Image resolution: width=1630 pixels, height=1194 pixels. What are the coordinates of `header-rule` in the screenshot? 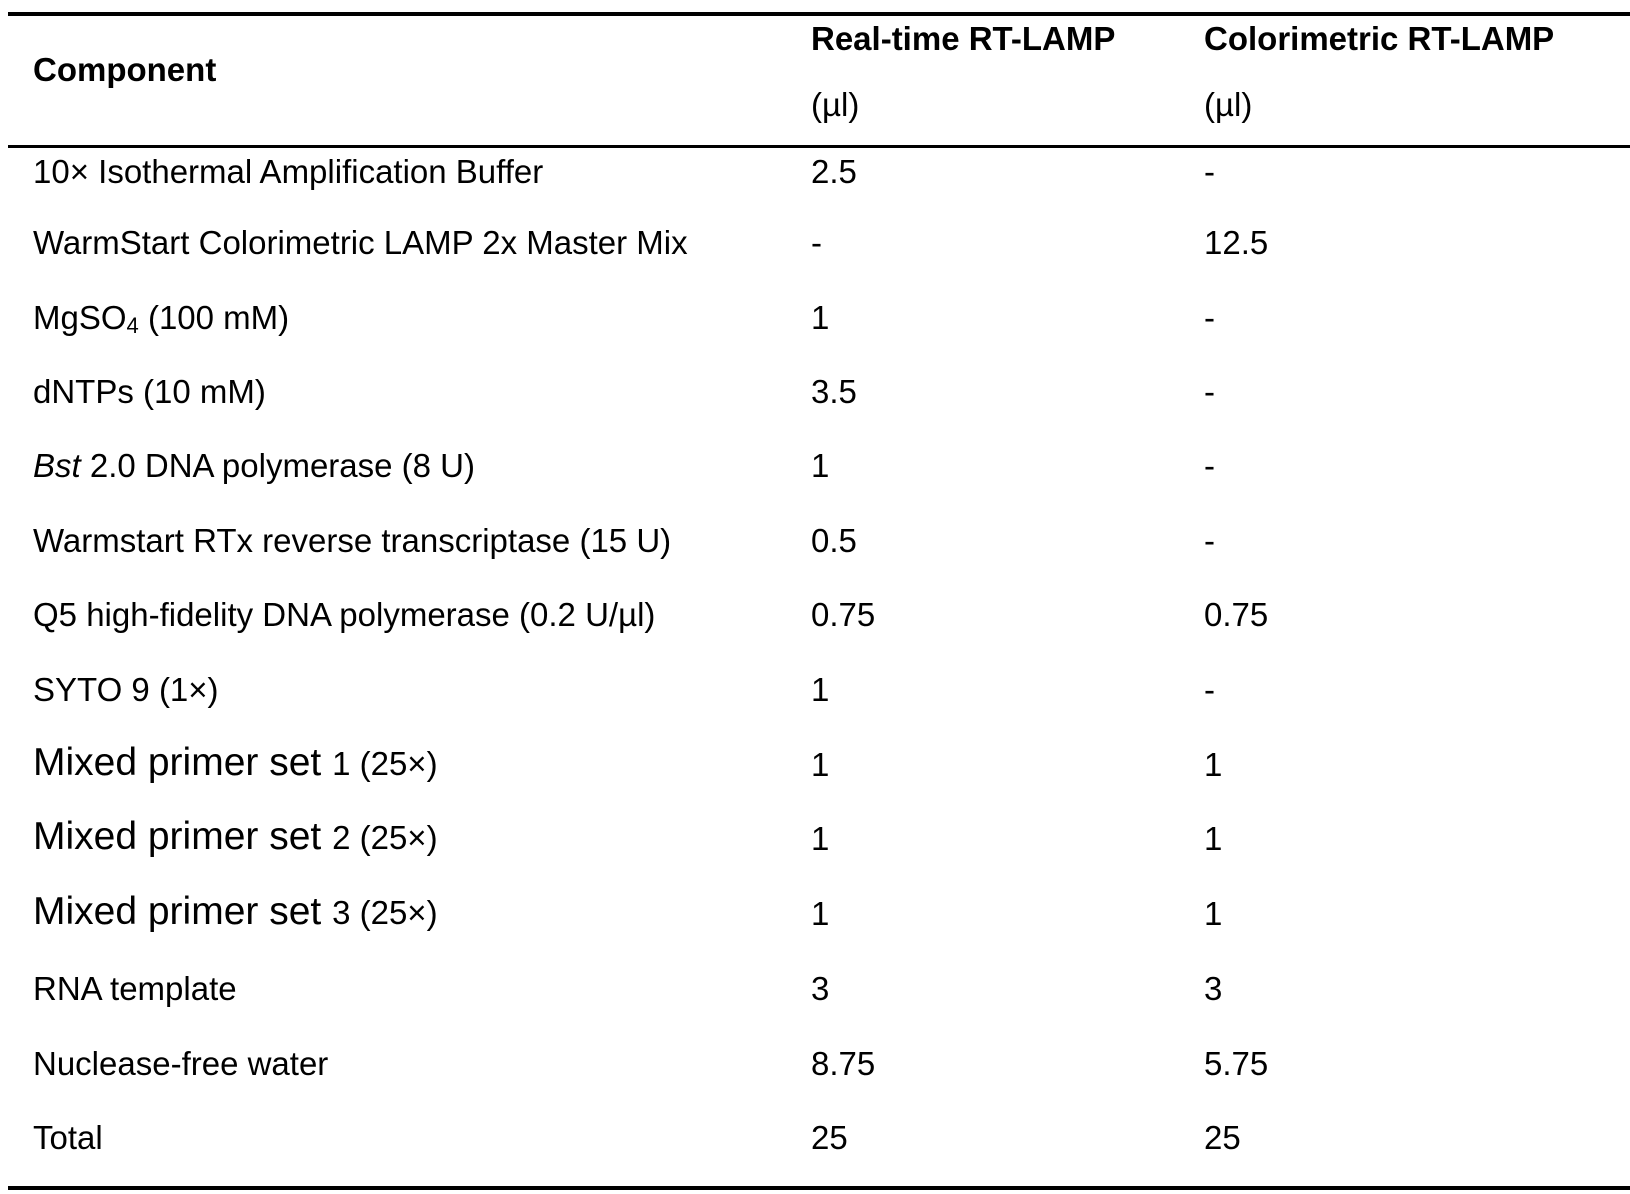 It's located at (819, 146).